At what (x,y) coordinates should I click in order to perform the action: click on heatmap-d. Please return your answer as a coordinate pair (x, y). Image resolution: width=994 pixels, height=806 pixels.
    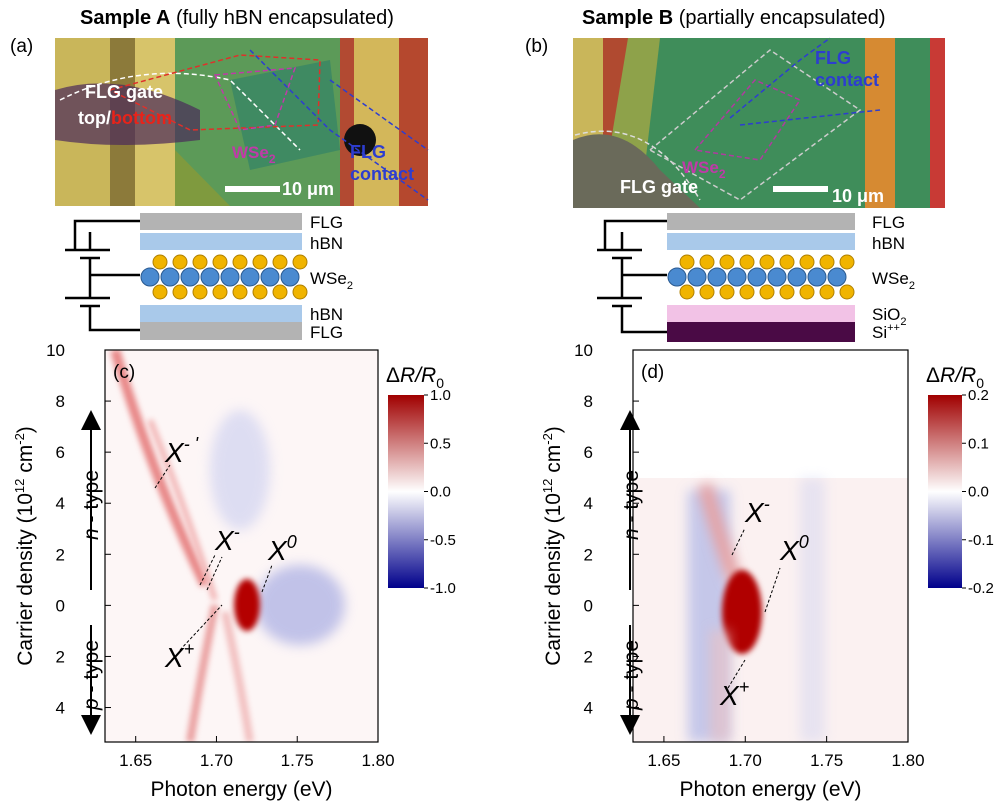
    Looking at the image, I should click on (770, 610).